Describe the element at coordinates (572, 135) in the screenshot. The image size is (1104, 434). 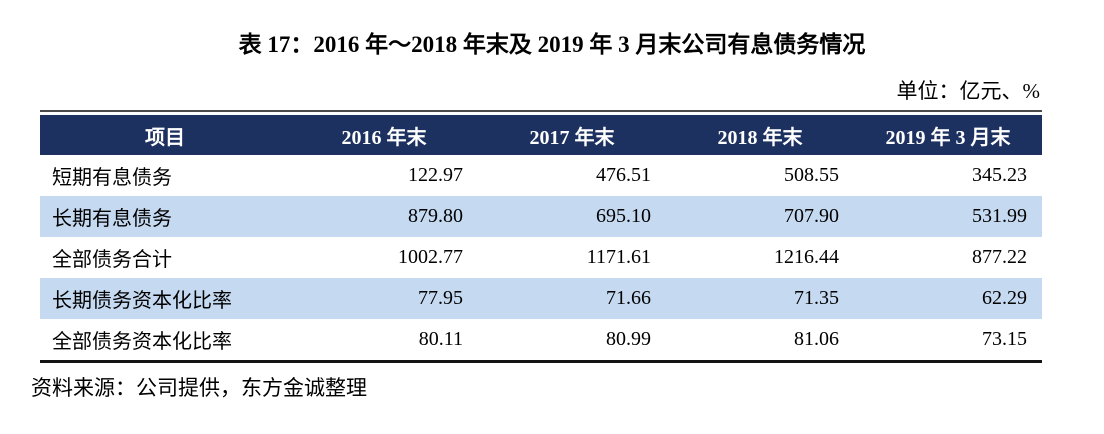
I see `column-header-2017: 2017 年末` at that location.